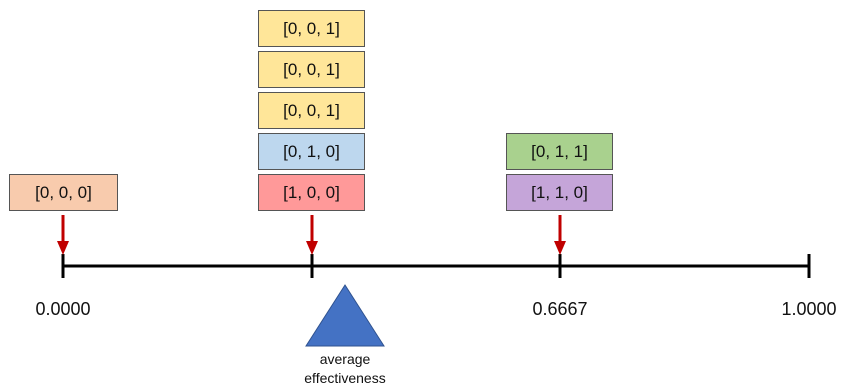 Image resolution: width=847 pixels, height=391 pixels. What do you see at coordinates (311, 192) in the screenshot?
I see `vector-box: [1, 0, 0]` at bounding box center [311, 192].